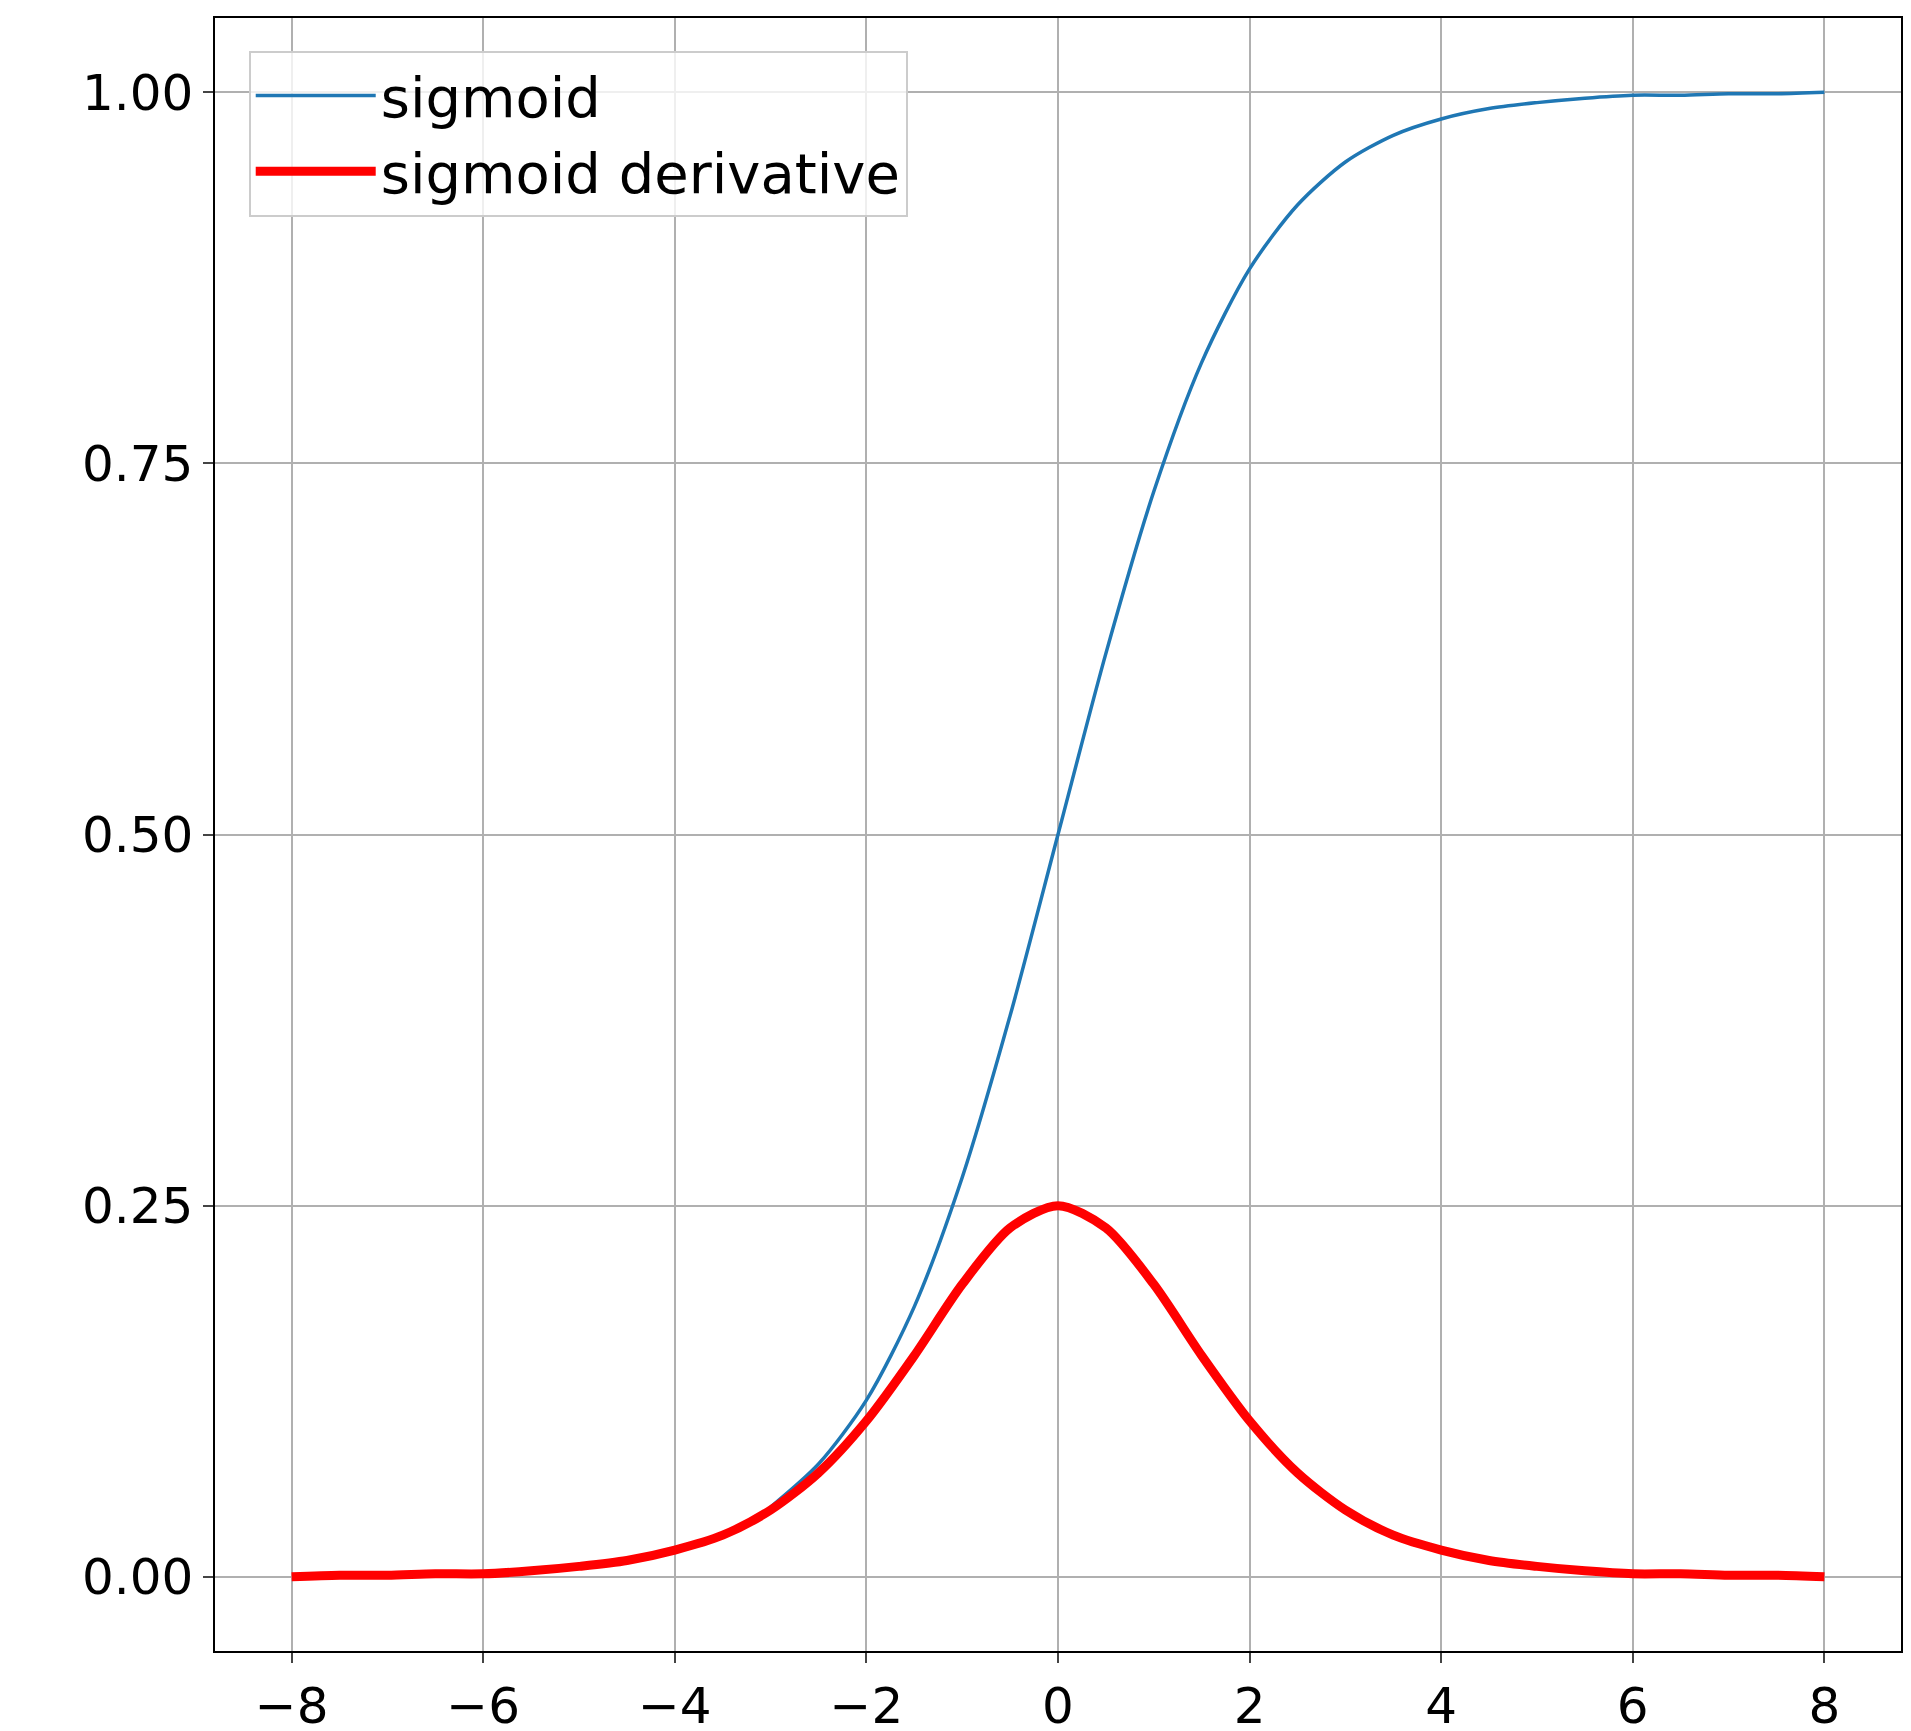 This screenshot has height=1731, width=1911. I want to click on x-tick-label: 2, so click(1249, 1703).